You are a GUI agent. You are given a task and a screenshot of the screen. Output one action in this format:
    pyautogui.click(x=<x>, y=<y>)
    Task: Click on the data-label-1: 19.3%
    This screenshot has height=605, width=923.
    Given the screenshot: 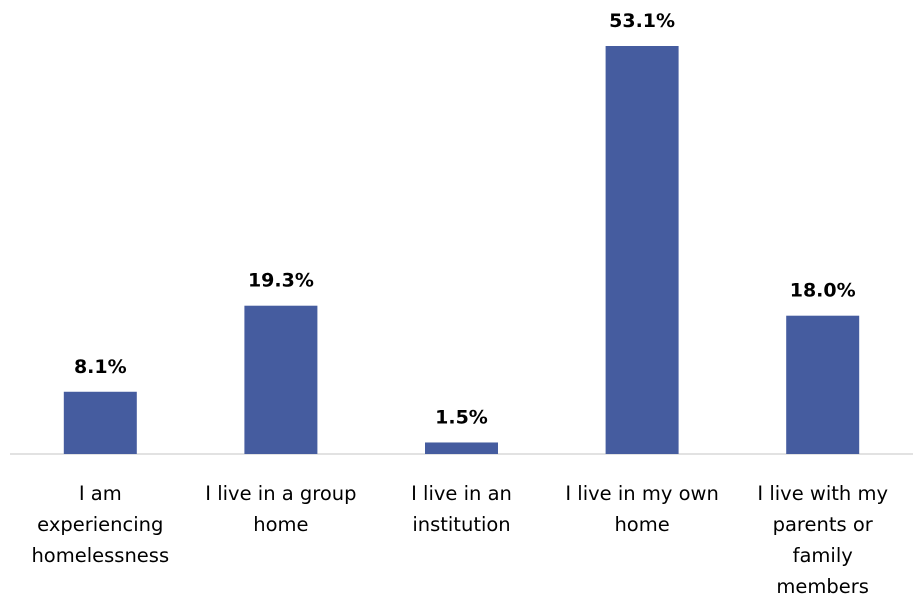 What is the action you would take?
    pyautogui.click(x=281, y=281)
    